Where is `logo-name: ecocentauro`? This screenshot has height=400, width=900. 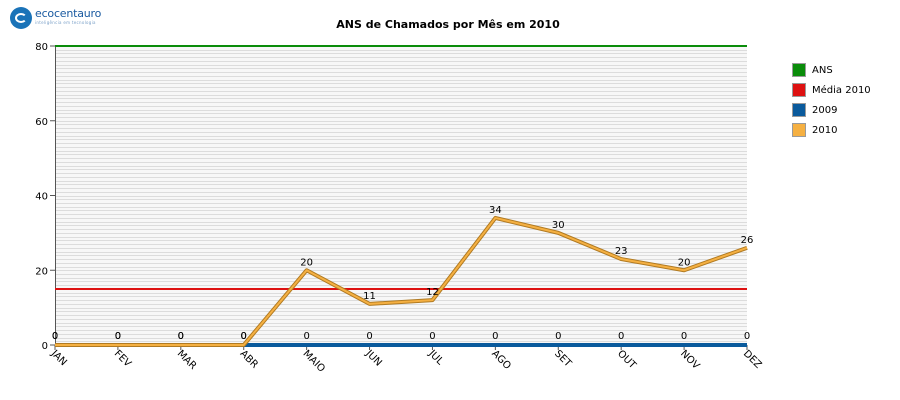 logo-name: ecocentauro is located at coordinates (68, 13).